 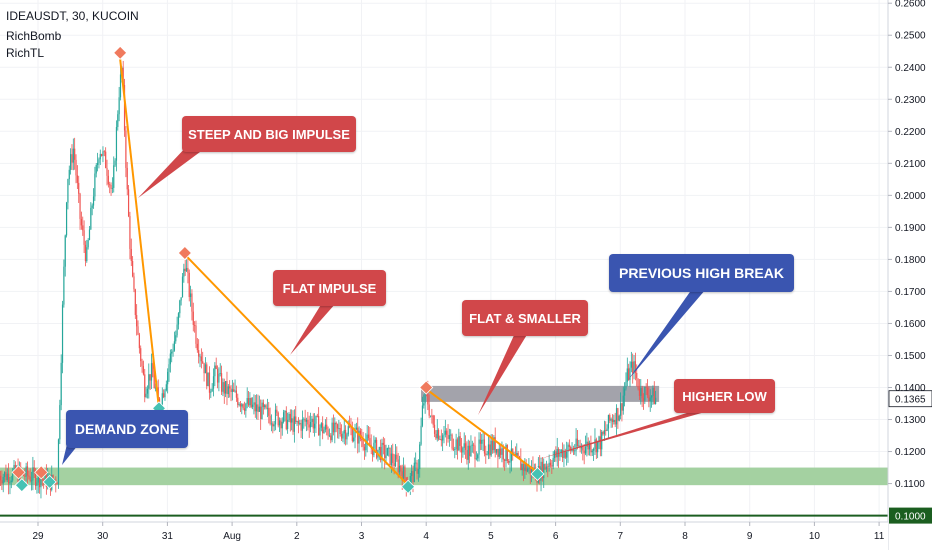 What do you see at coordinates (537, 474) in the screenshot?
I see `pivot-low-marker` at bounding box center [537, 474].